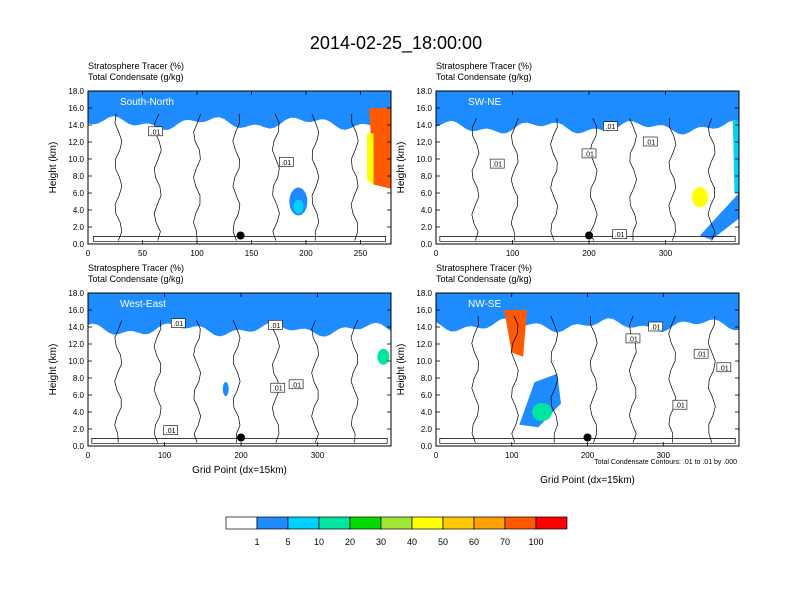 The width and height of the screenshot is (792, 612). What do you see at coordinates (256, 542) in the screenshot?
I see `colorbar-label: 1` at bounding box center [256, 542].